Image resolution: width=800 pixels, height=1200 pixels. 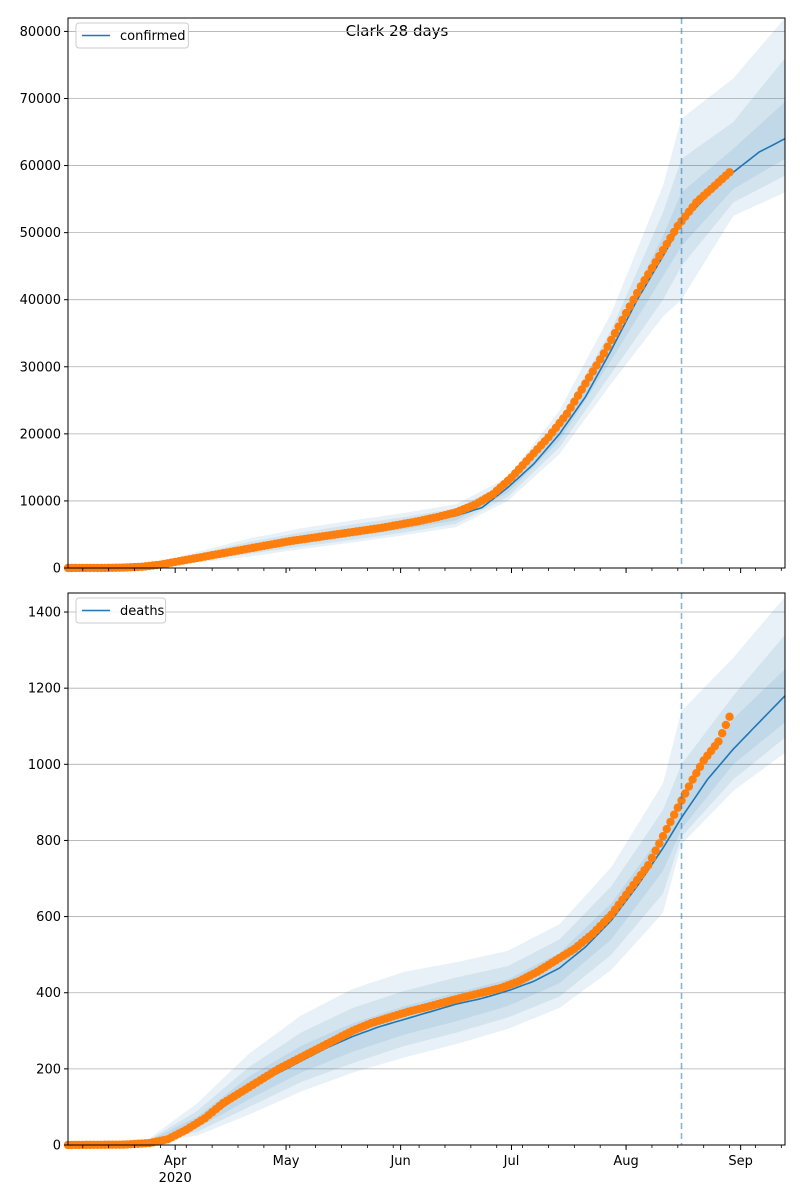 I want to click on y-tick-label: 30000, so click(x=40, y=367).